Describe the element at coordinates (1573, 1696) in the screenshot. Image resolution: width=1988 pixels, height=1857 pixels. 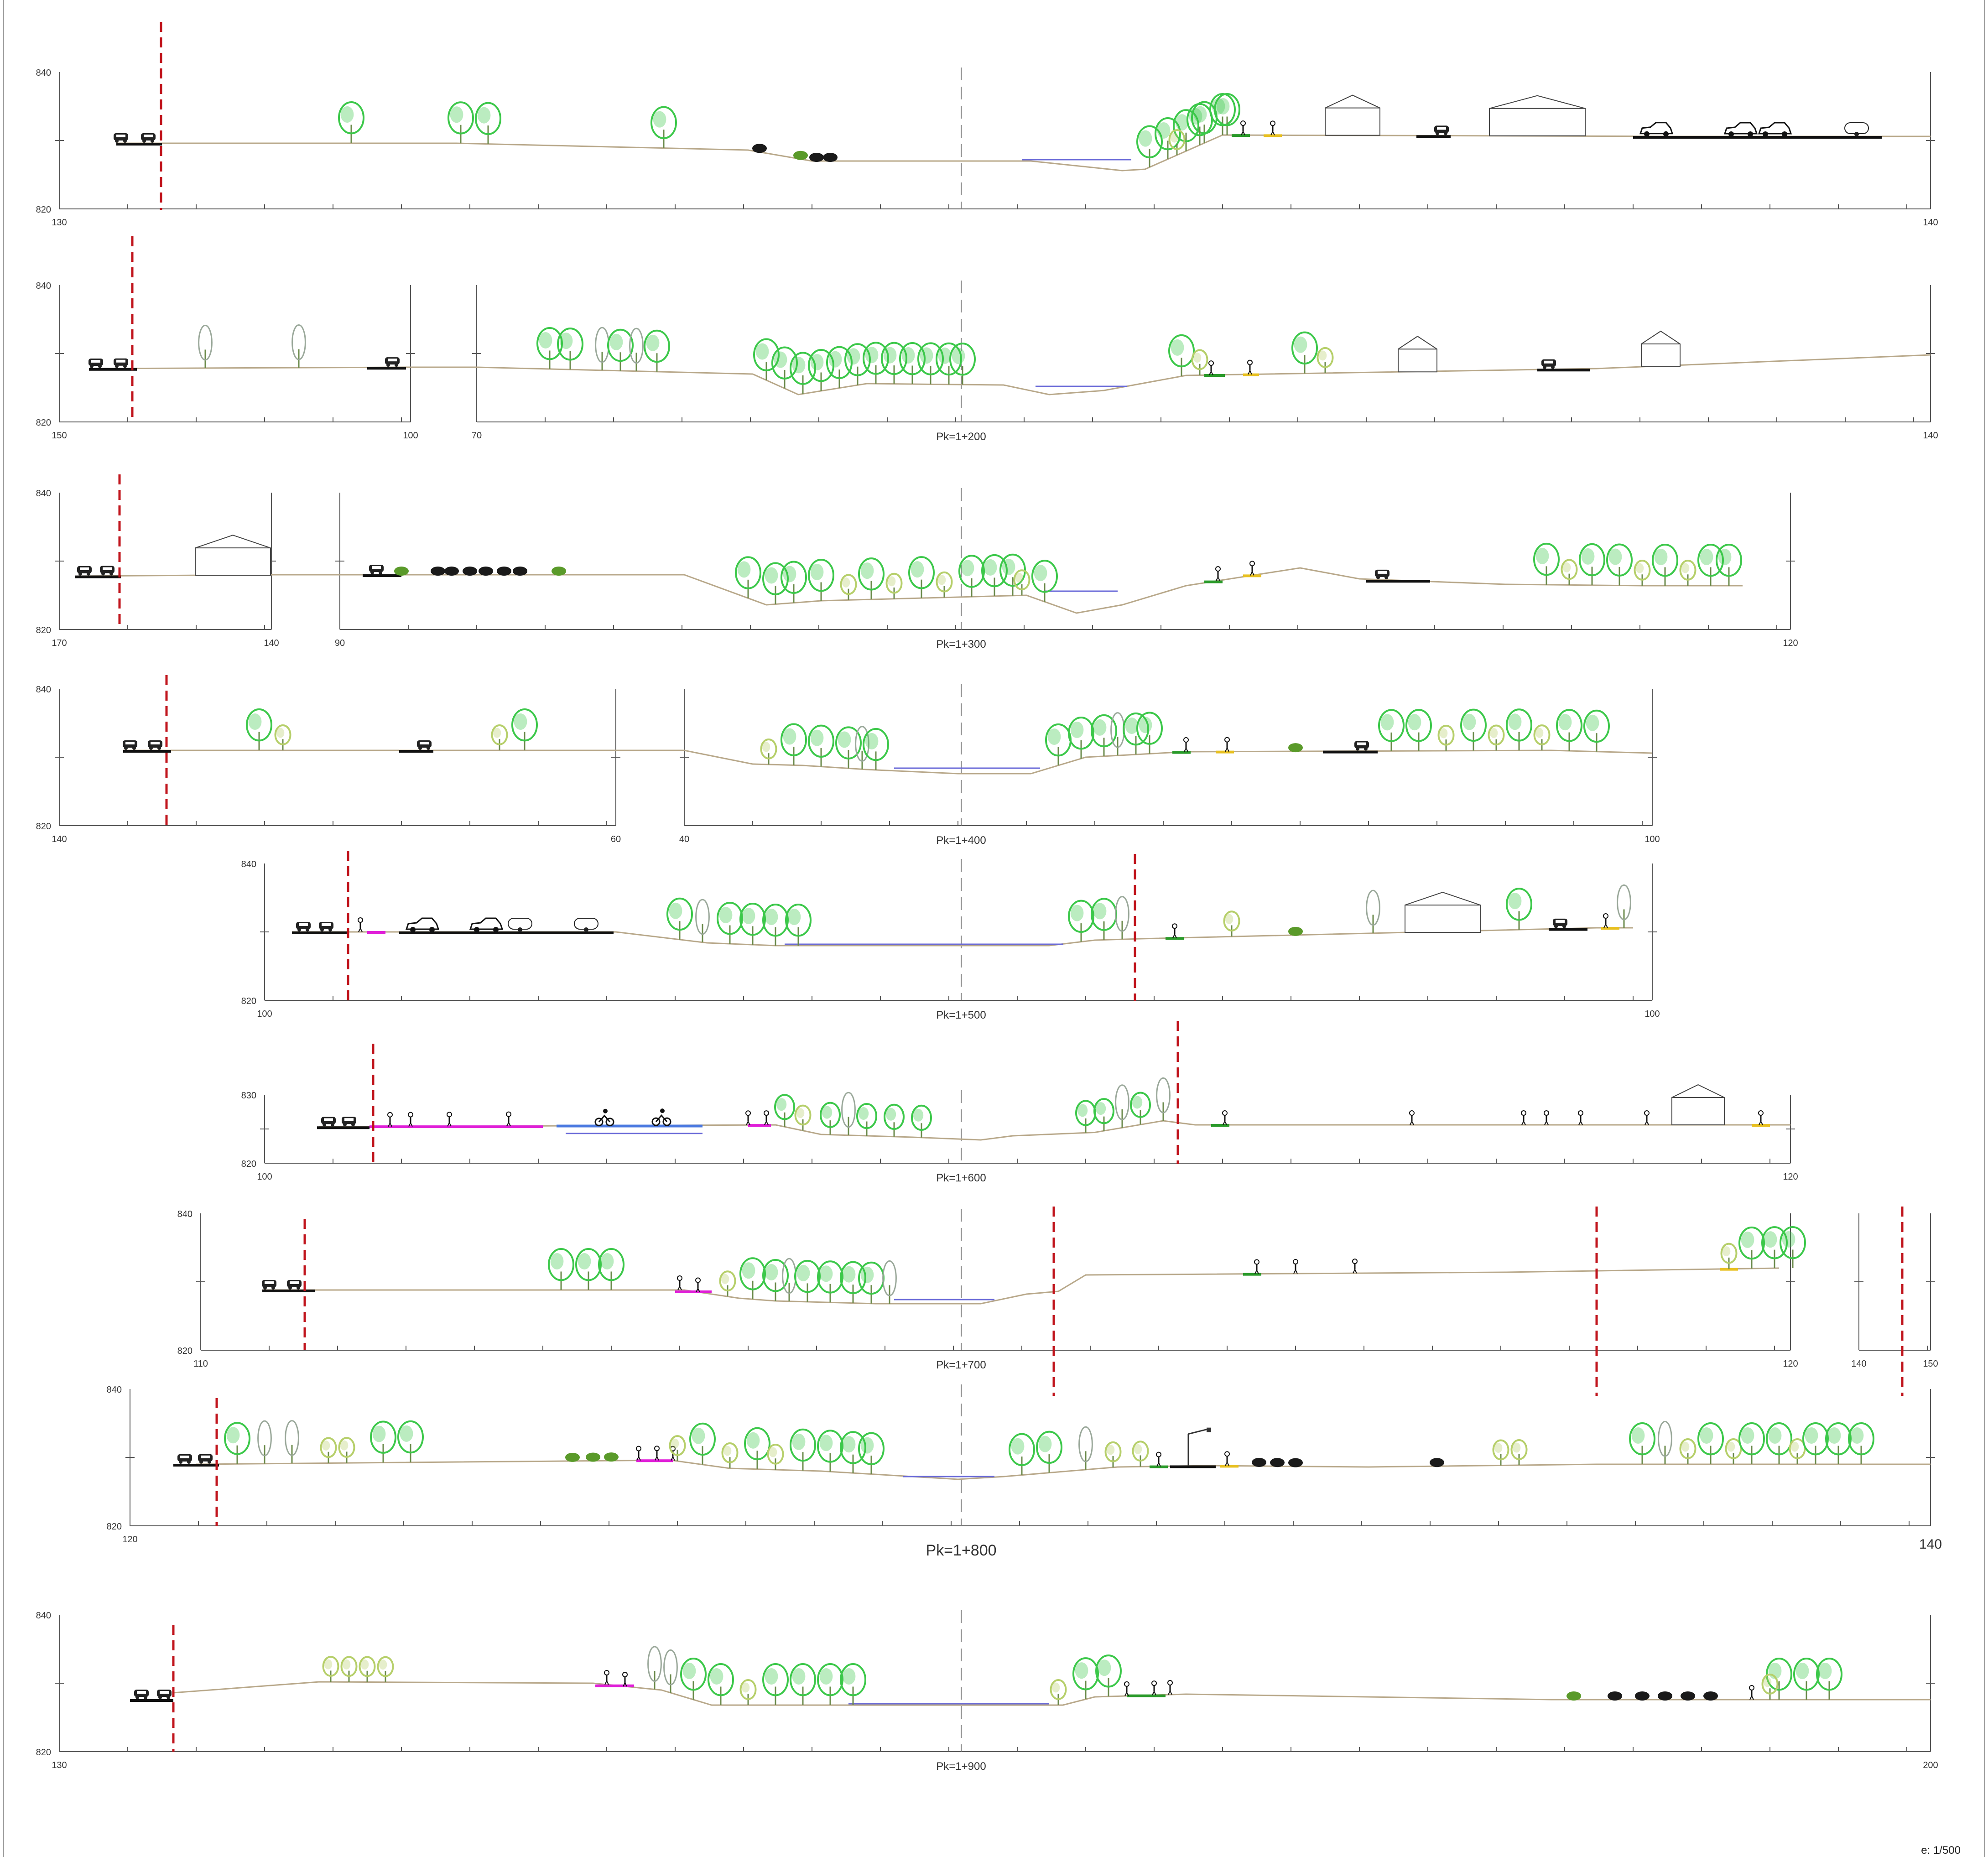
I see `shrub-icon` at that location.